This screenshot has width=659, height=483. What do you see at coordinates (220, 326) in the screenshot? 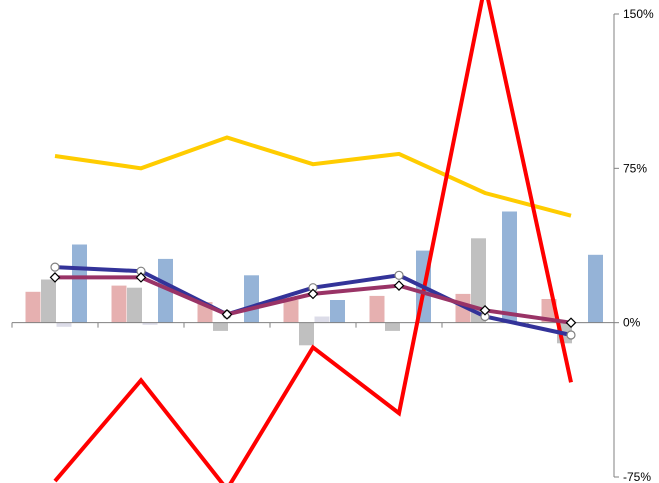
I see `bar-s2-c3` at bounding box center [220, 326].